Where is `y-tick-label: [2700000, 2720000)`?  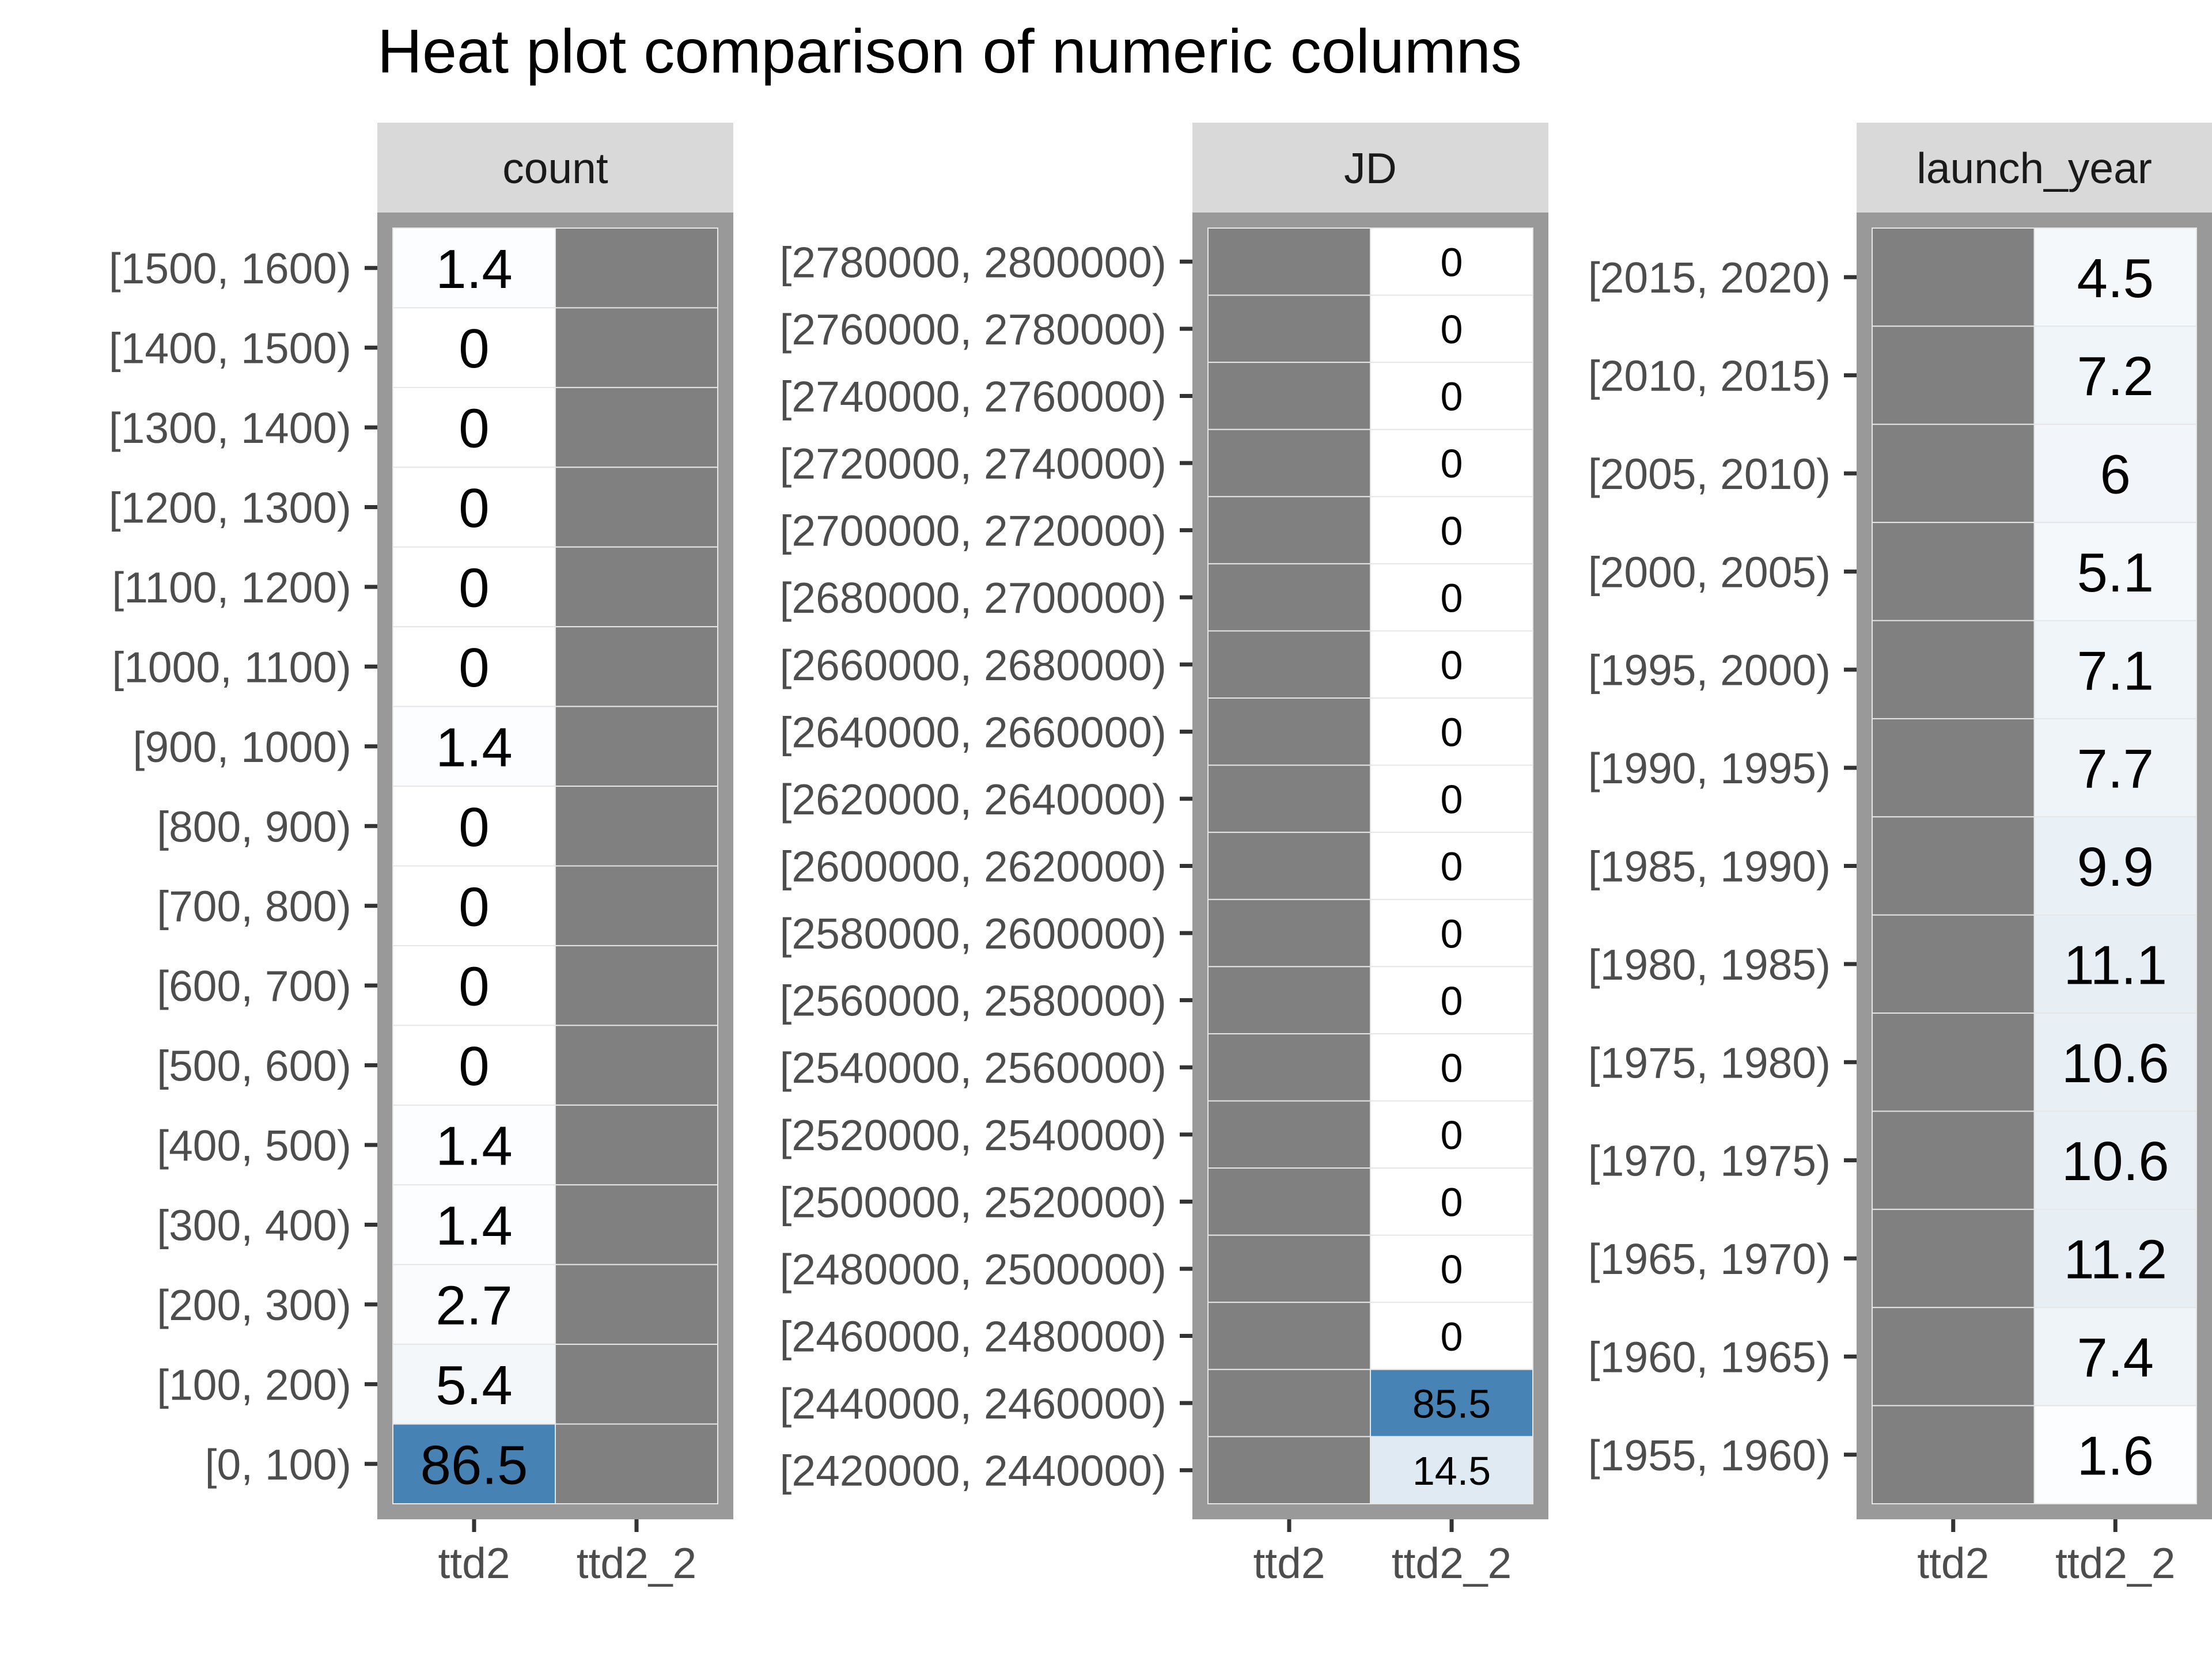 y-tick-label: [2700000, 2720000) is located at coordinates (973, 531).